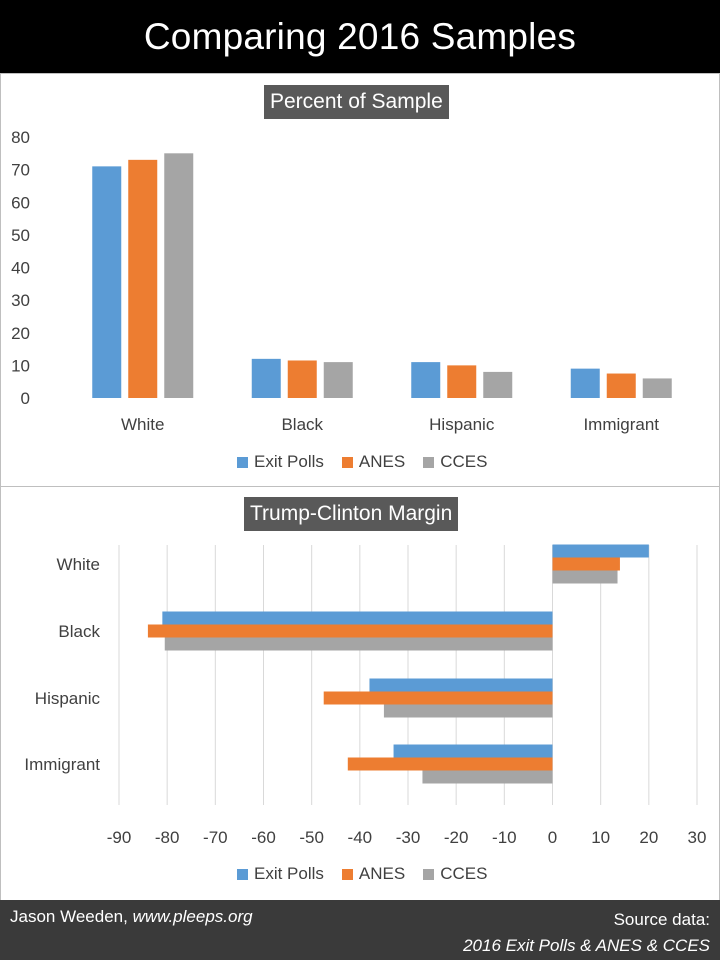  I want to click on x-category-label: Black, so click(302, 424).